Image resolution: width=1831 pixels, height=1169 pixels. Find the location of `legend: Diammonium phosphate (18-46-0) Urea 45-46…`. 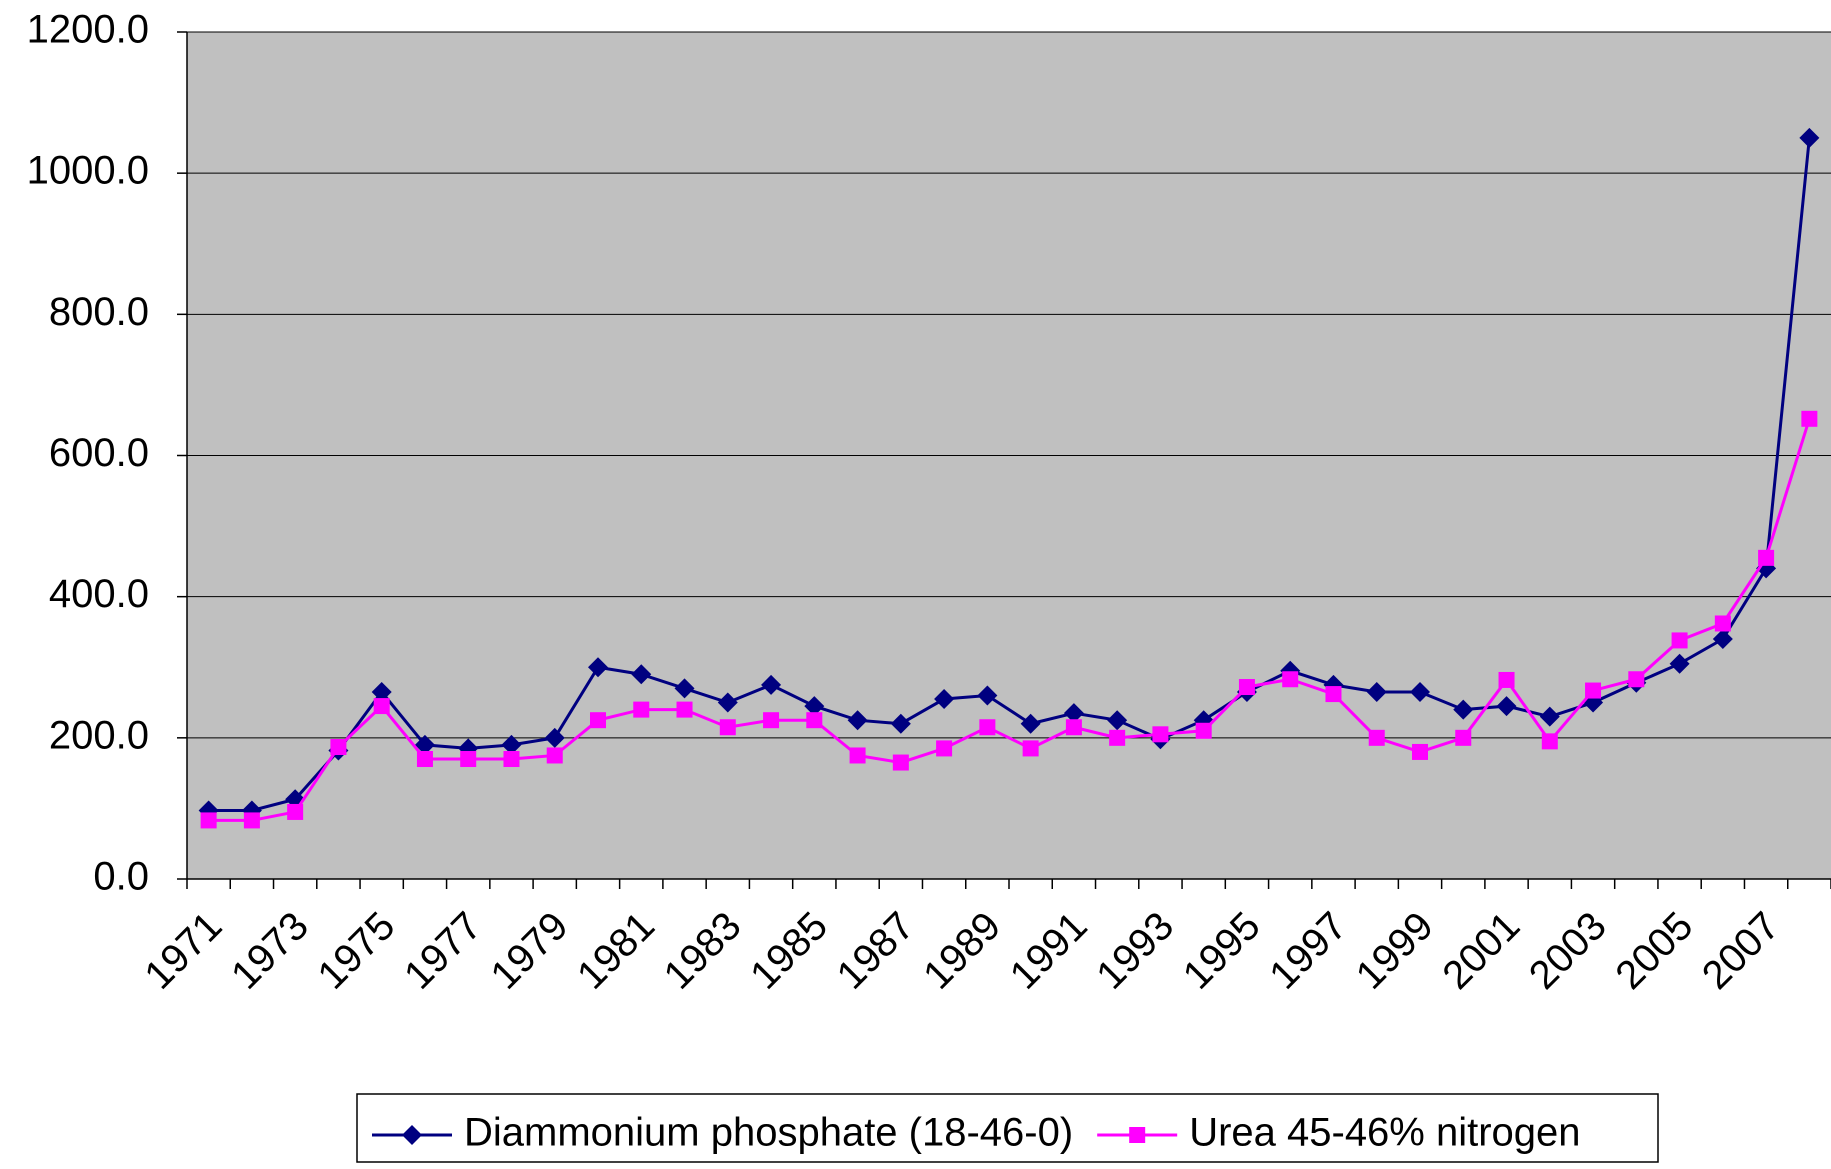

legend: Diammonium phosphate (18-46-0) Urea 45-46… is located at coordinates (1007, 1128).